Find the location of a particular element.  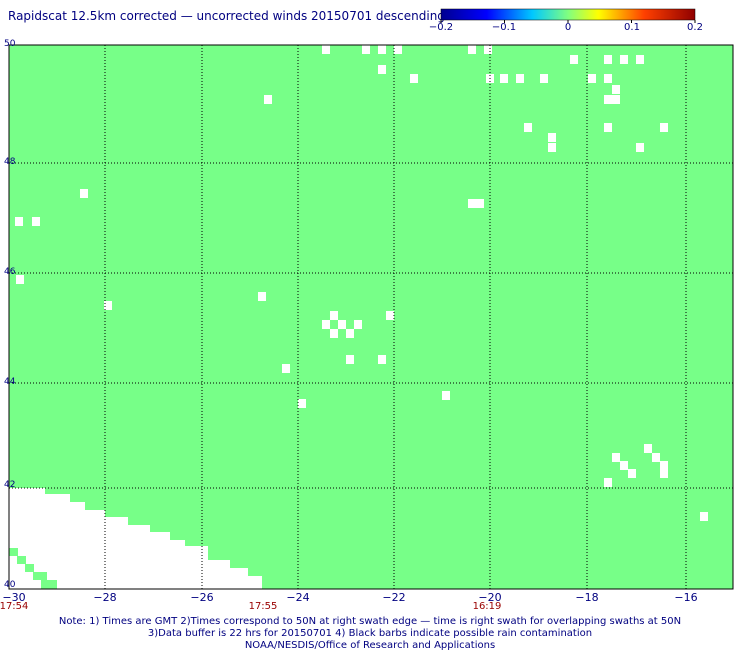

swath-time: 17:55 is located at coordinates (263, 606).